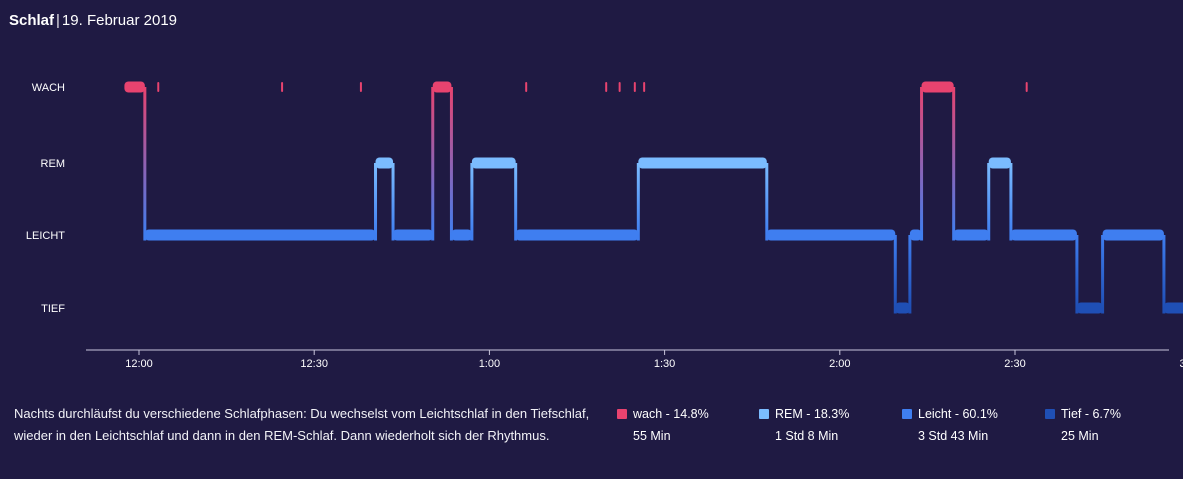  I want to click on x-tick-label: 1:00, so click(489, 364).